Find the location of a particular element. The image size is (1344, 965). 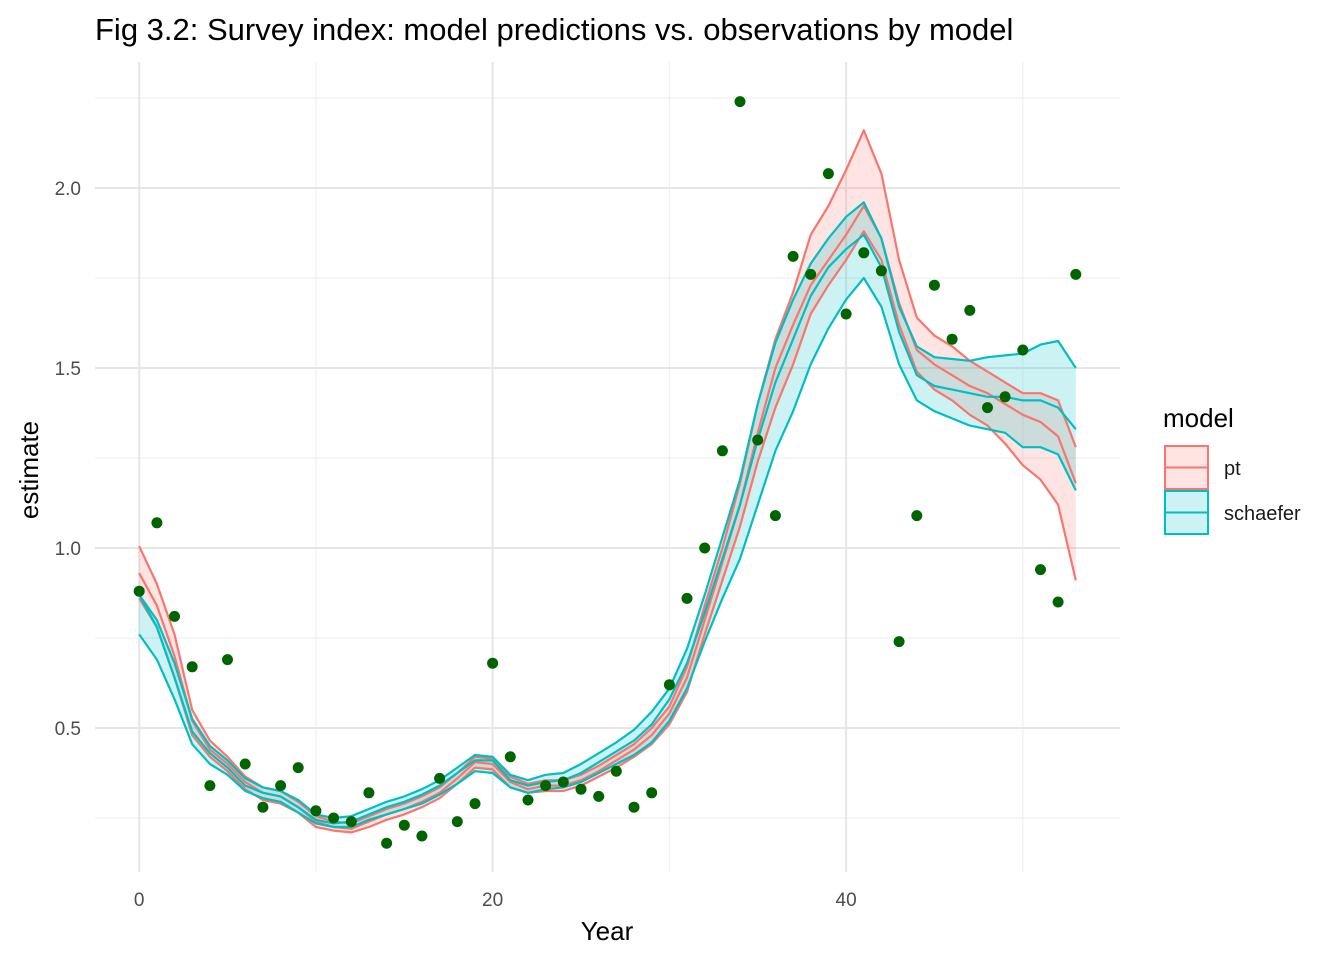

legend-key-pt is located at coordinates (1186, 467).